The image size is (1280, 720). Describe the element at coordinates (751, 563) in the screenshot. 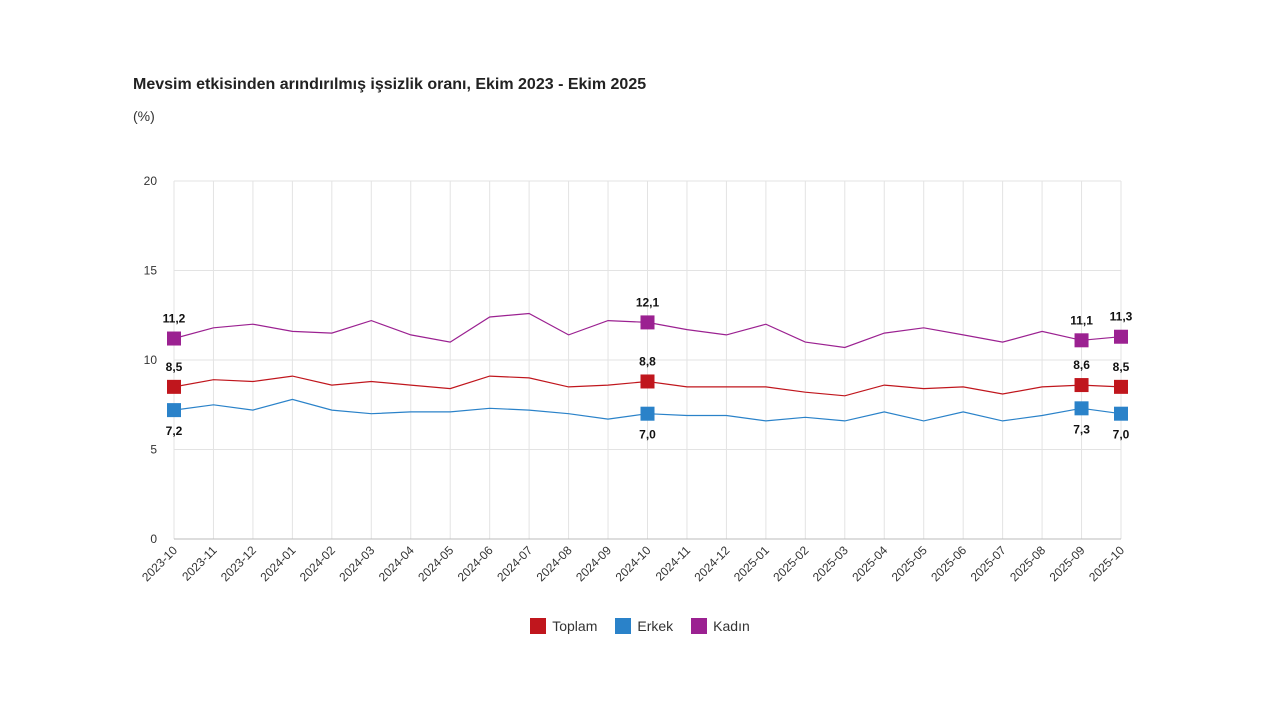

I see `x-tick-label: 2025-01` at that location.